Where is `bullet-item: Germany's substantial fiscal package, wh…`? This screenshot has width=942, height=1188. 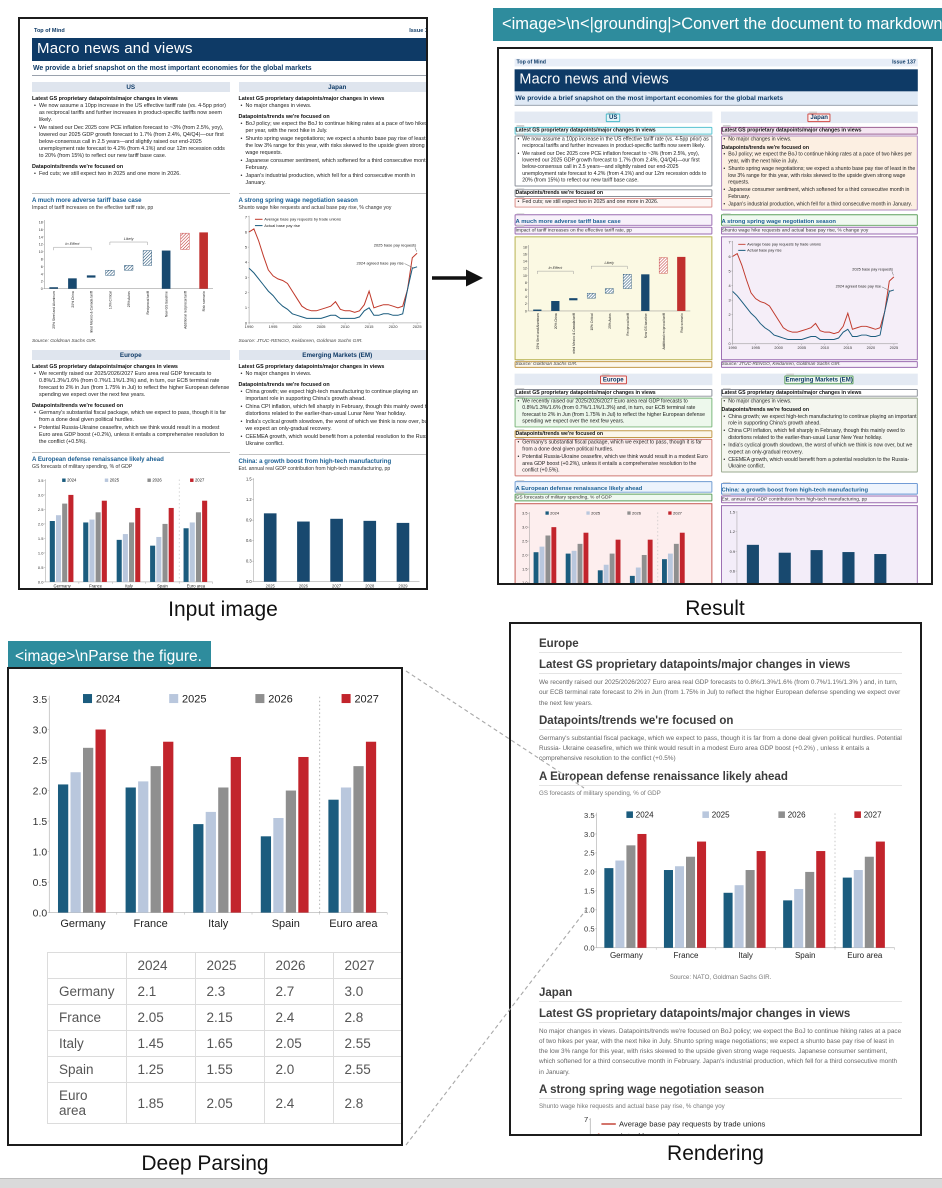
bullet-item: Germany's substantial fiscal package, wh… is located at coordinates (132, 417).